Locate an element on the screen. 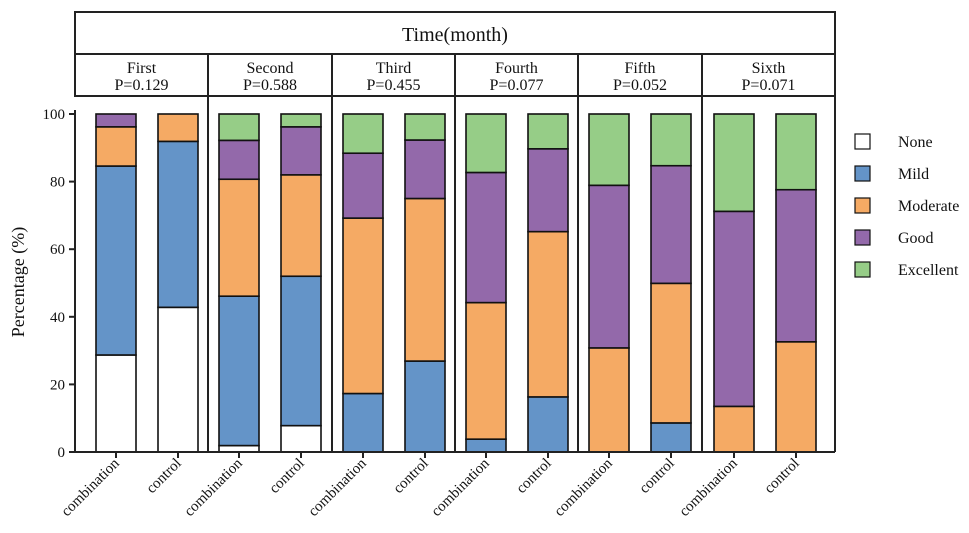 This screenshot has height=533, width=969. y-tick-label: 40 is located at coordinates (57, 318).